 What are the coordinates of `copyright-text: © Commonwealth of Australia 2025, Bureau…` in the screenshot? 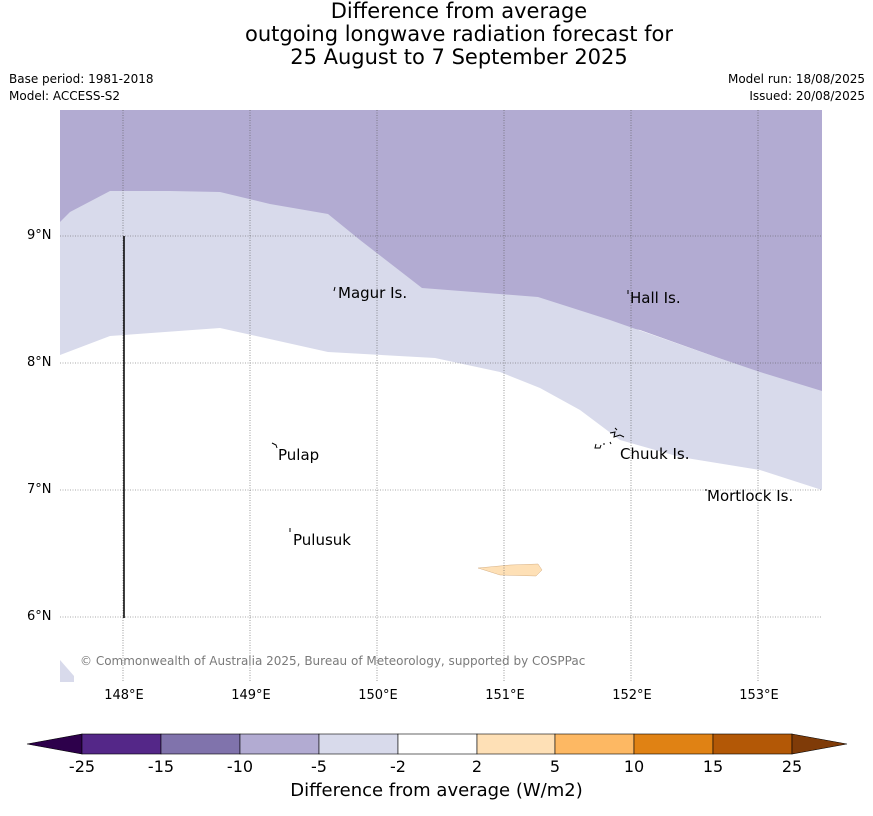 It's located at (333, 661).